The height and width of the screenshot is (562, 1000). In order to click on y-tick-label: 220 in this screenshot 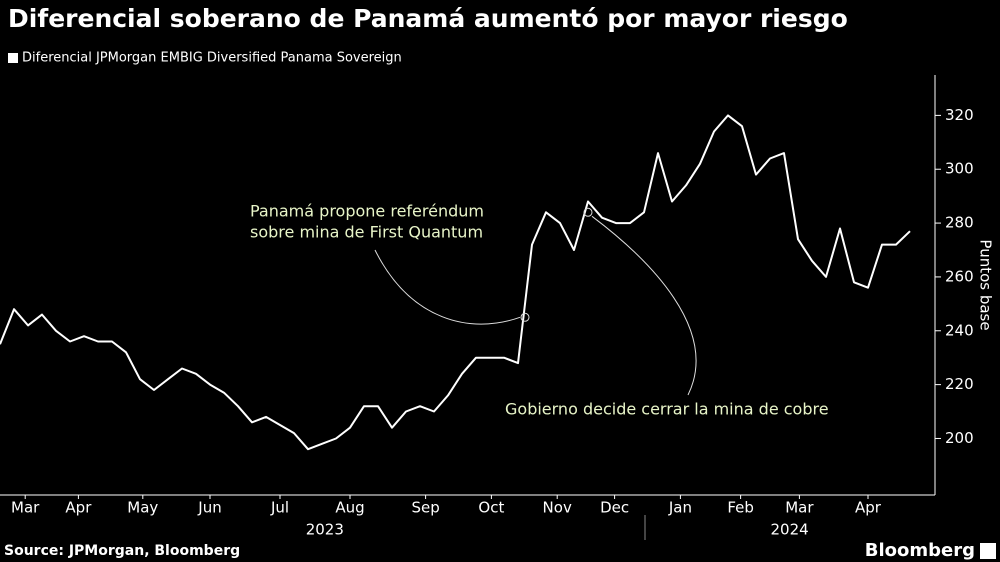, I will do `click(959, 384)`.